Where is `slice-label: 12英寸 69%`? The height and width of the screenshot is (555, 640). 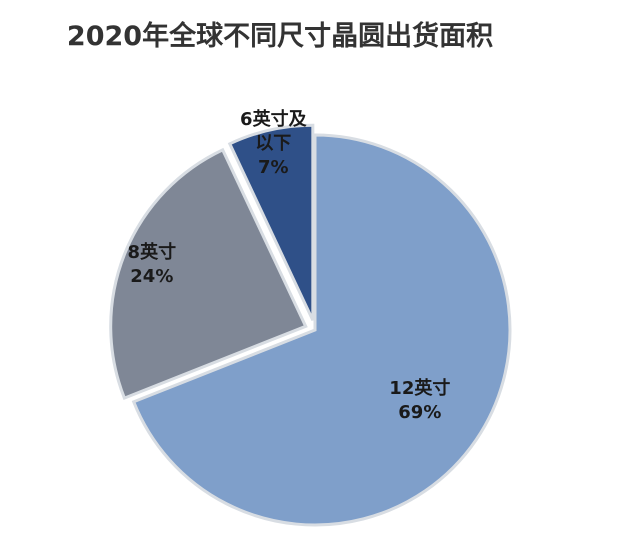
slice-label: 12英寸 69% is located at coordinates (419, 401).